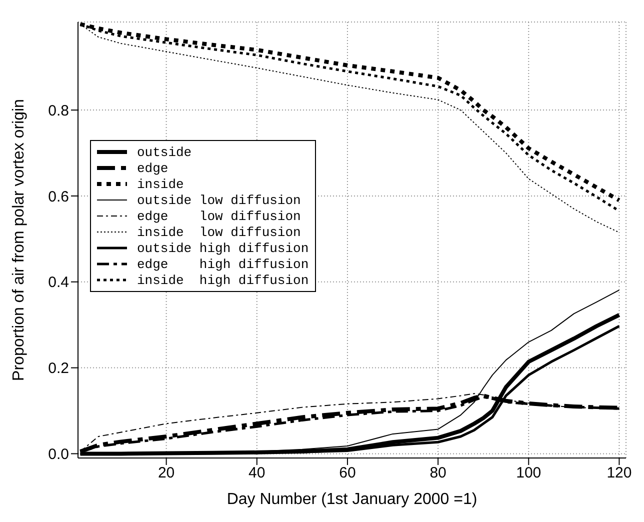  What do you see at coordinates (58, 369) in the screenshot?
I see `y-tick-label: 0.2` at bounding box center [58, 369].